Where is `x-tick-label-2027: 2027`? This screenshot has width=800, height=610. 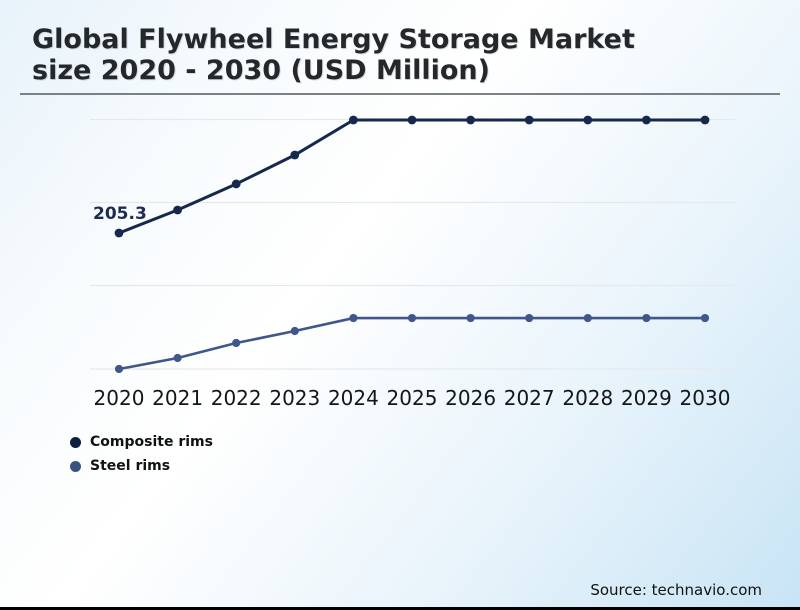 x-tick-label-2027: 2027 is located at coordinates (529, 398).